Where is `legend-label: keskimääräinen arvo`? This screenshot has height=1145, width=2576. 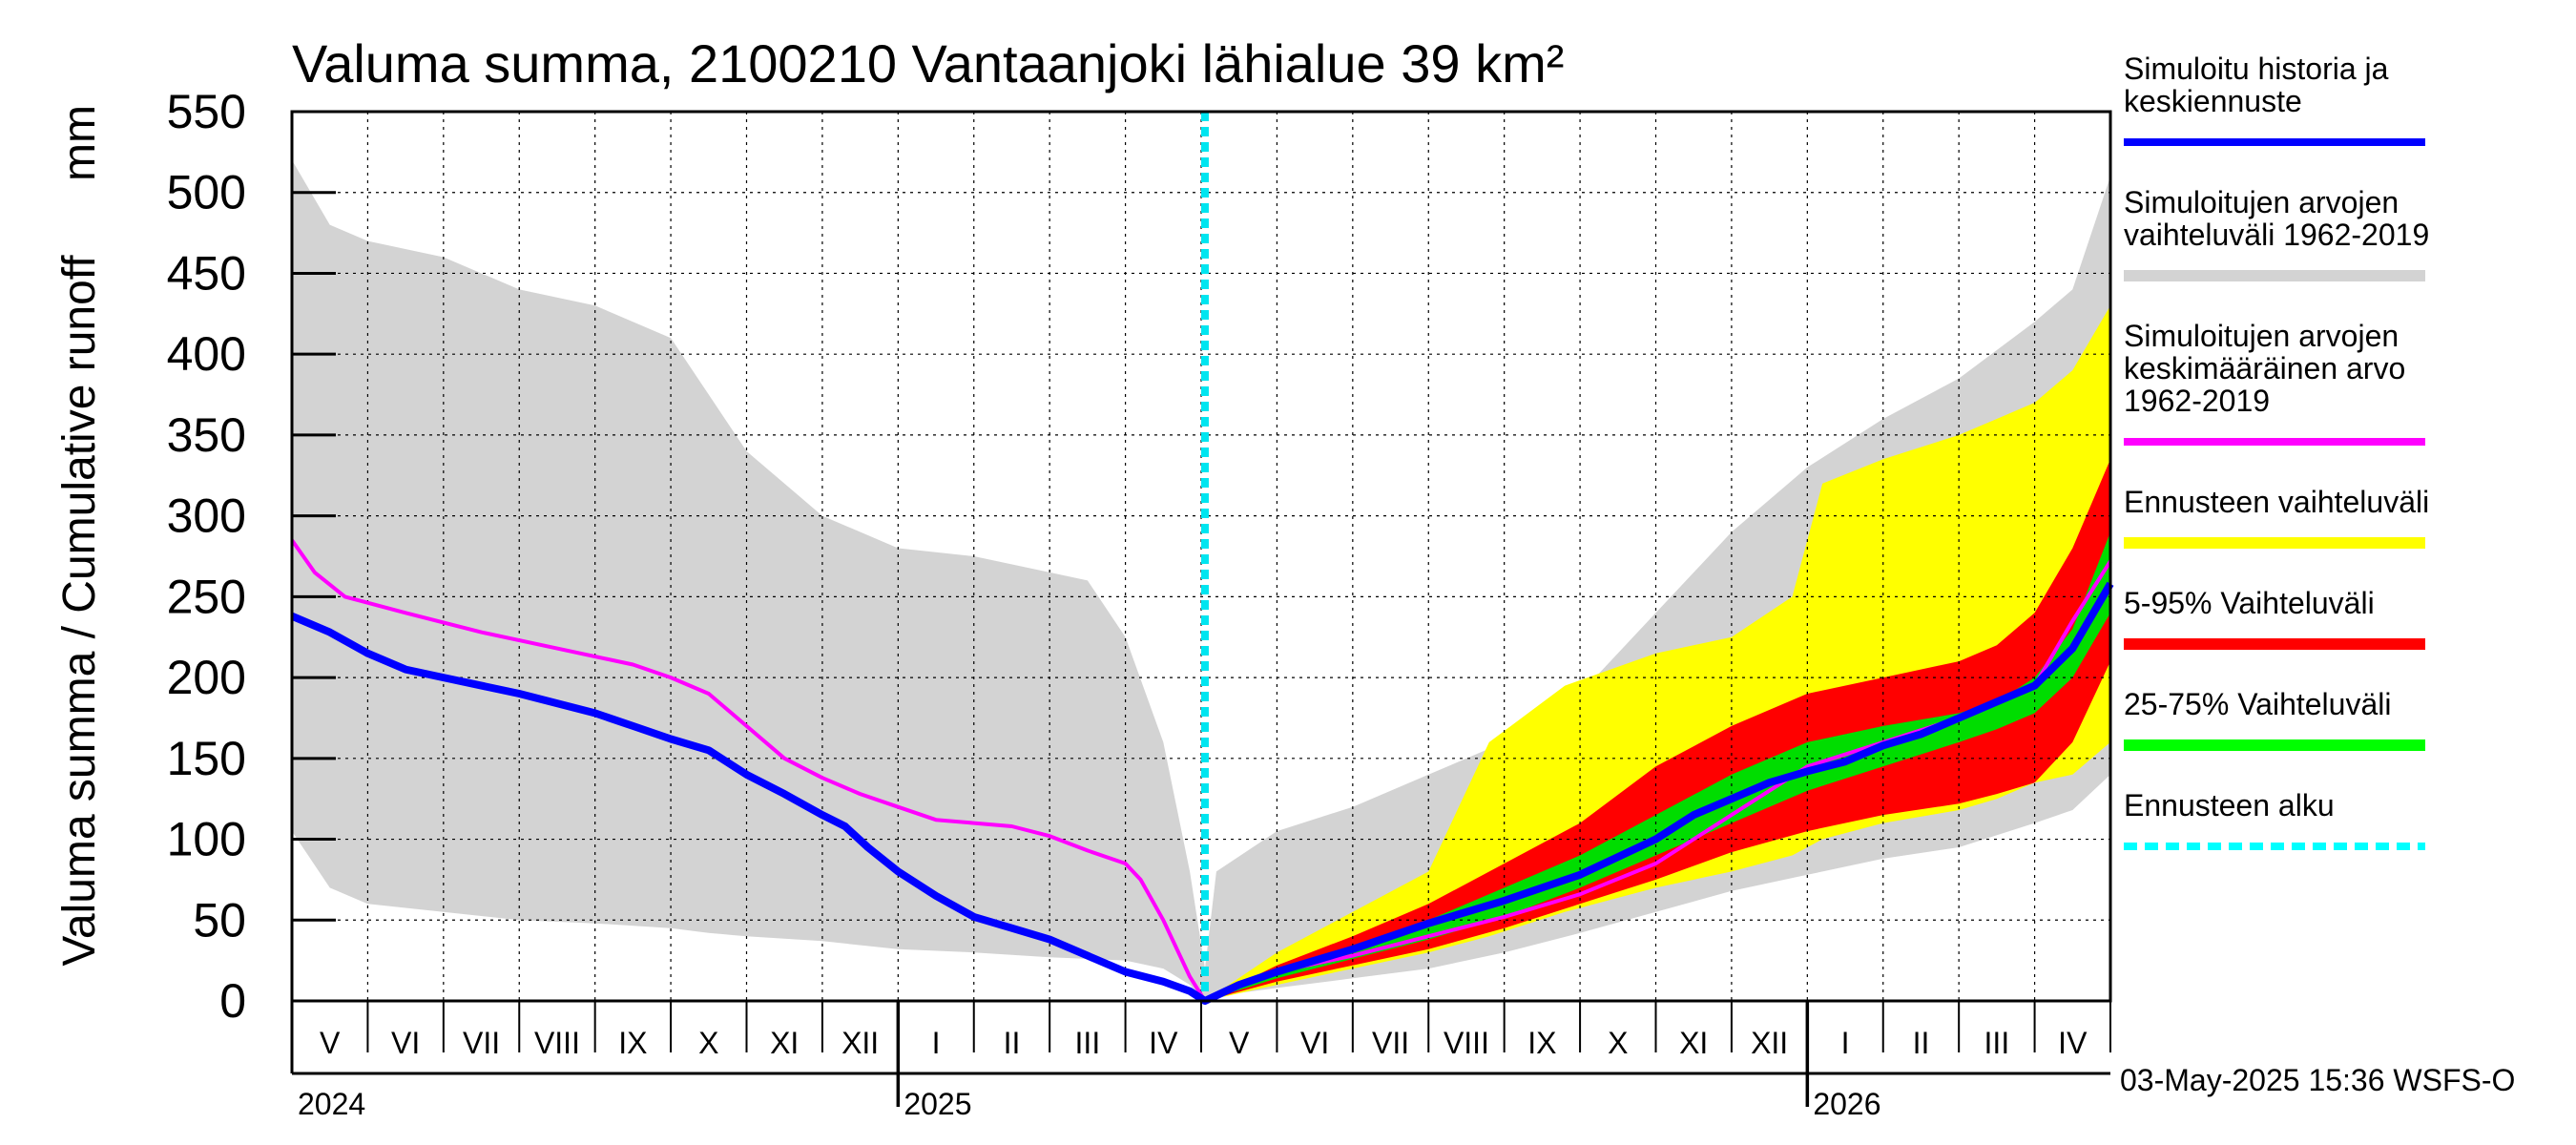
legend-label: keskimääräinen arvo is located at coordinates (2264, 368).